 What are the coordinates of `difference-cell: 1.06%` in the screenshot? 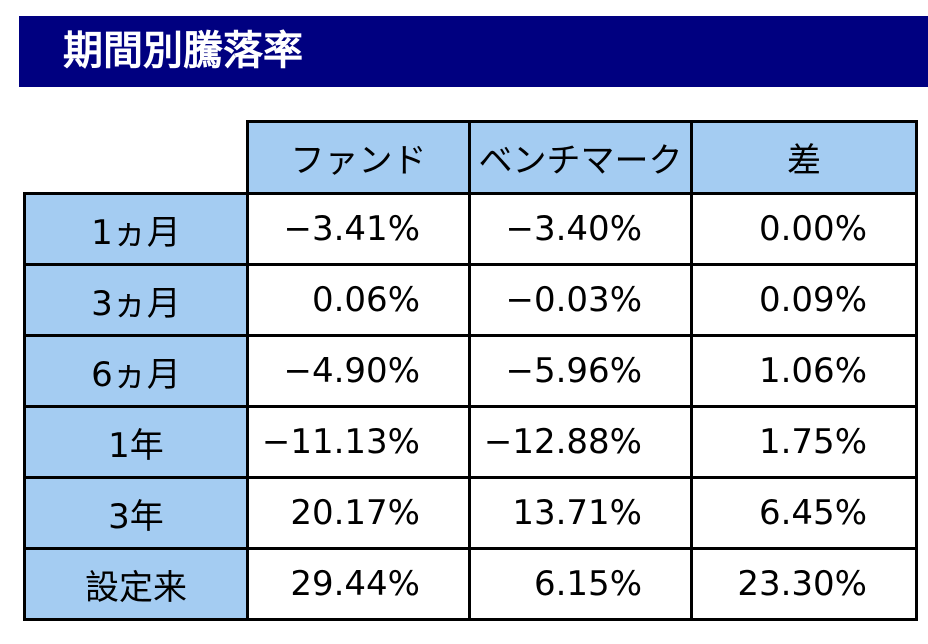 It's located at (804, 371).